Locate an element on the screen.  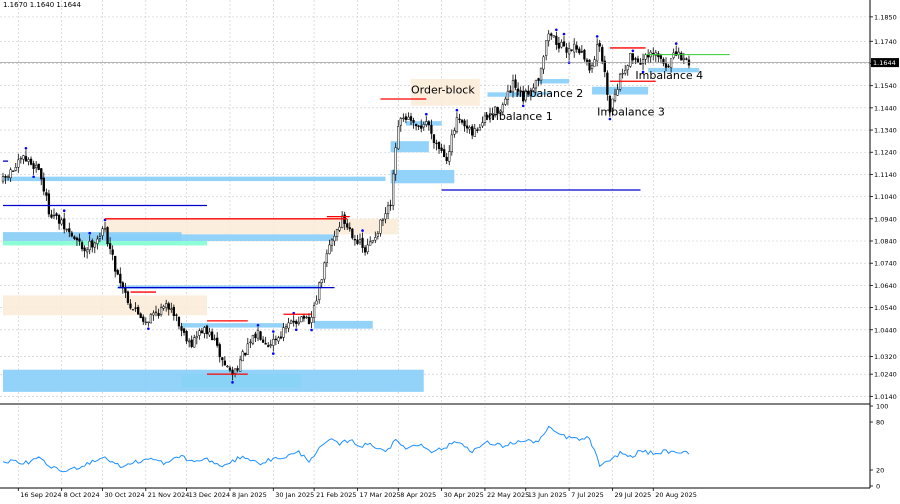
y-tick-label: 1.1740 is located at coordinates (885, 42).